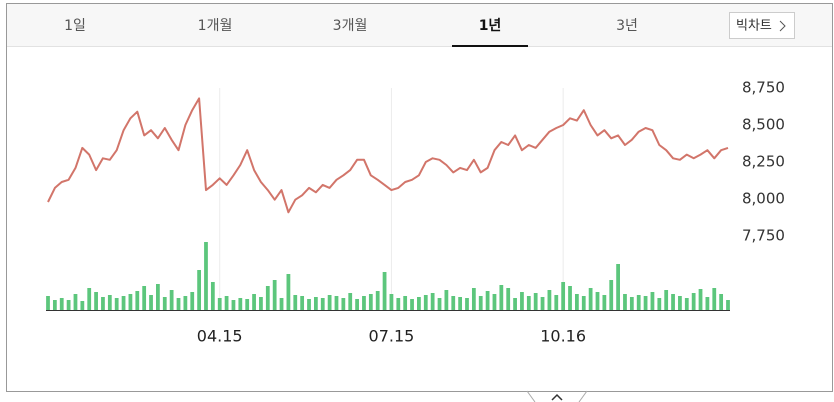 The height and width of the screenshot is (402, 834). I want to click on collapse-icon, so click(557, 397).